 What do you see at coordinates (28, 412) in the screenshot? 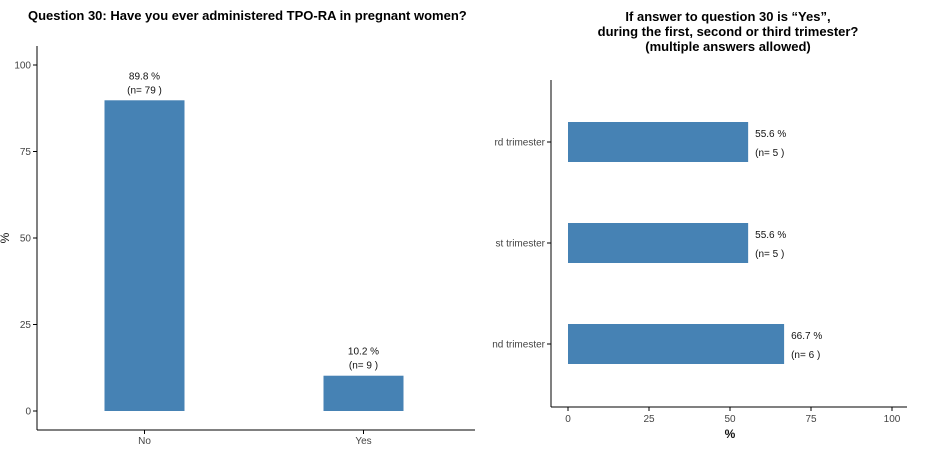
I see `left-y-tick-label: 0` at bounding box center [28, 412].